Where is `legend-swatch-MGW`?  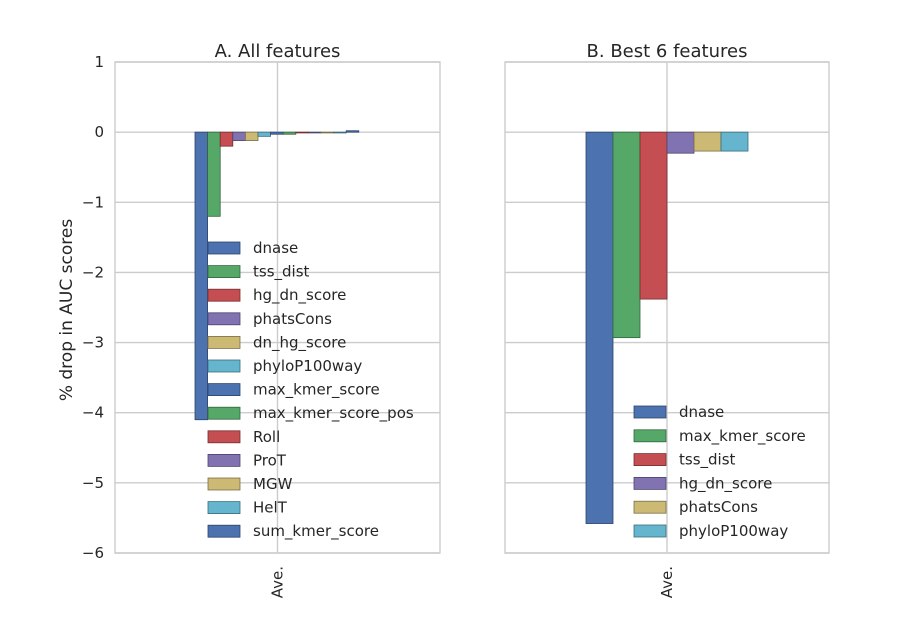
legend-swatch-MGW is located at coordinates (224, 484).